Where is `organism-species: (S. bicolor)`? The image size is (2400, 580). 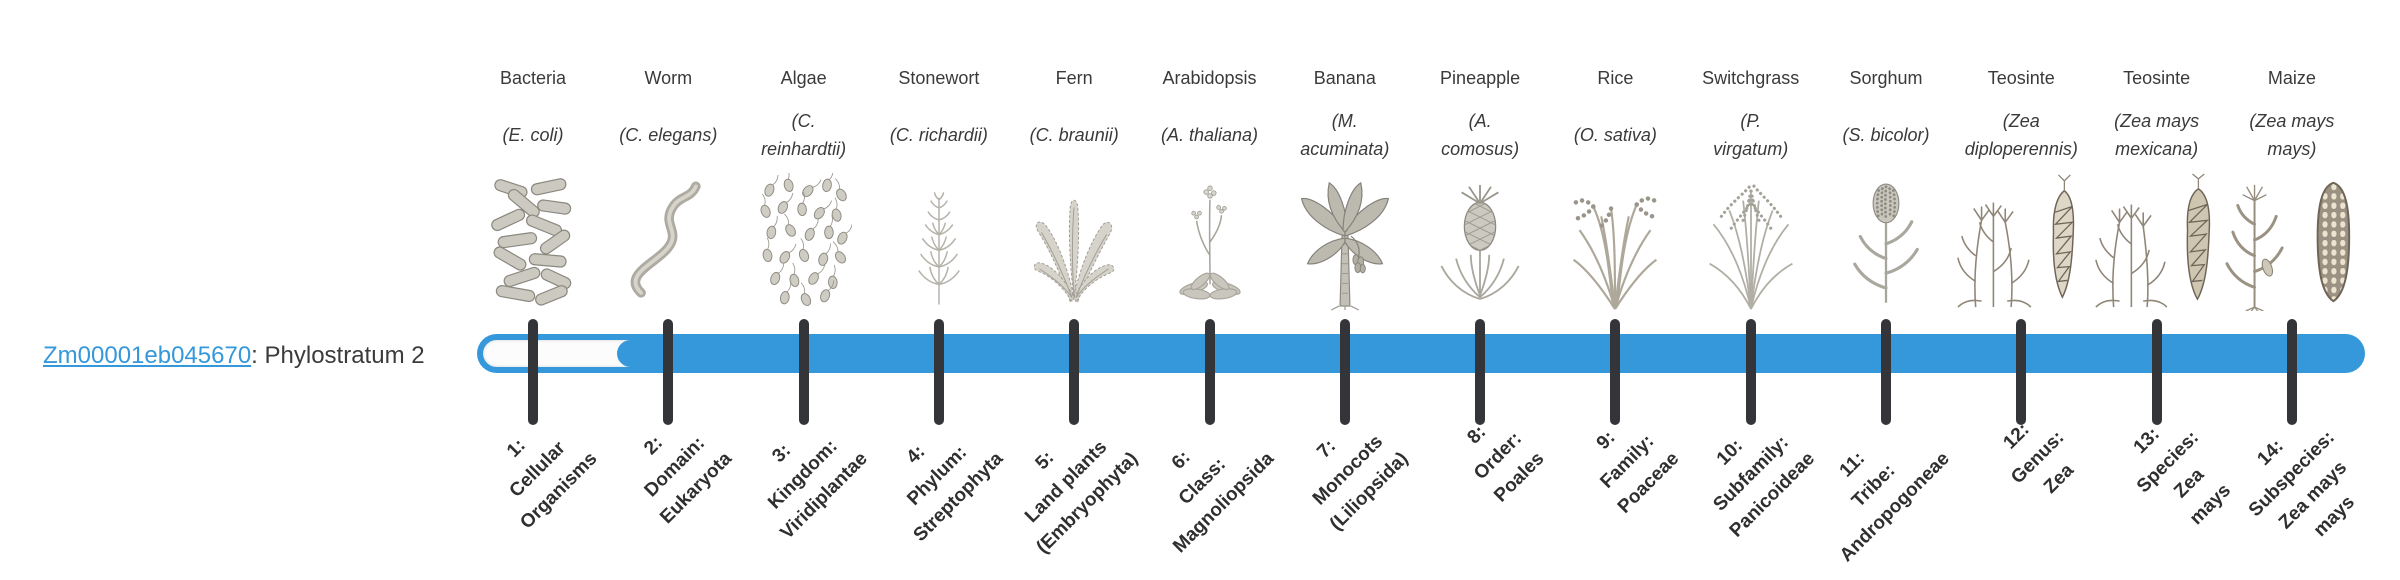 organism-species: (S. bicolor) is located at coordinates (1886, 135).